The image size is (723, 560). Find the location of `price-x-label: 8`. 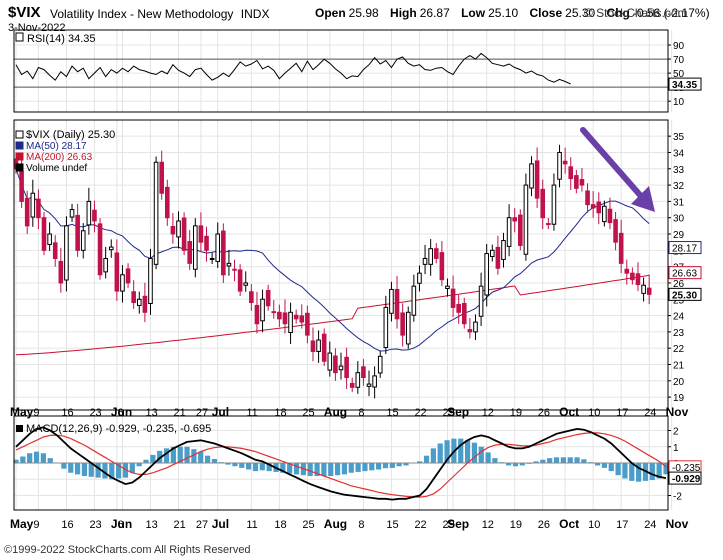

price-x-label: 8 is located at coordinates (361, 413).